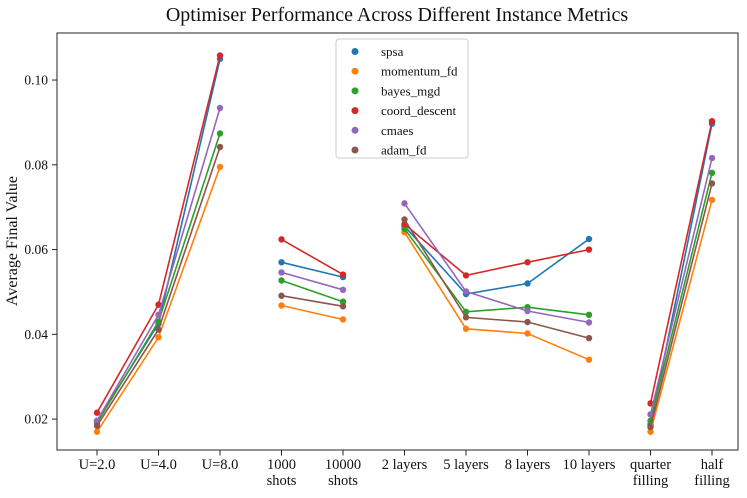  I want to click on x-tick-label-1: U=4.0, so click(158, 465).